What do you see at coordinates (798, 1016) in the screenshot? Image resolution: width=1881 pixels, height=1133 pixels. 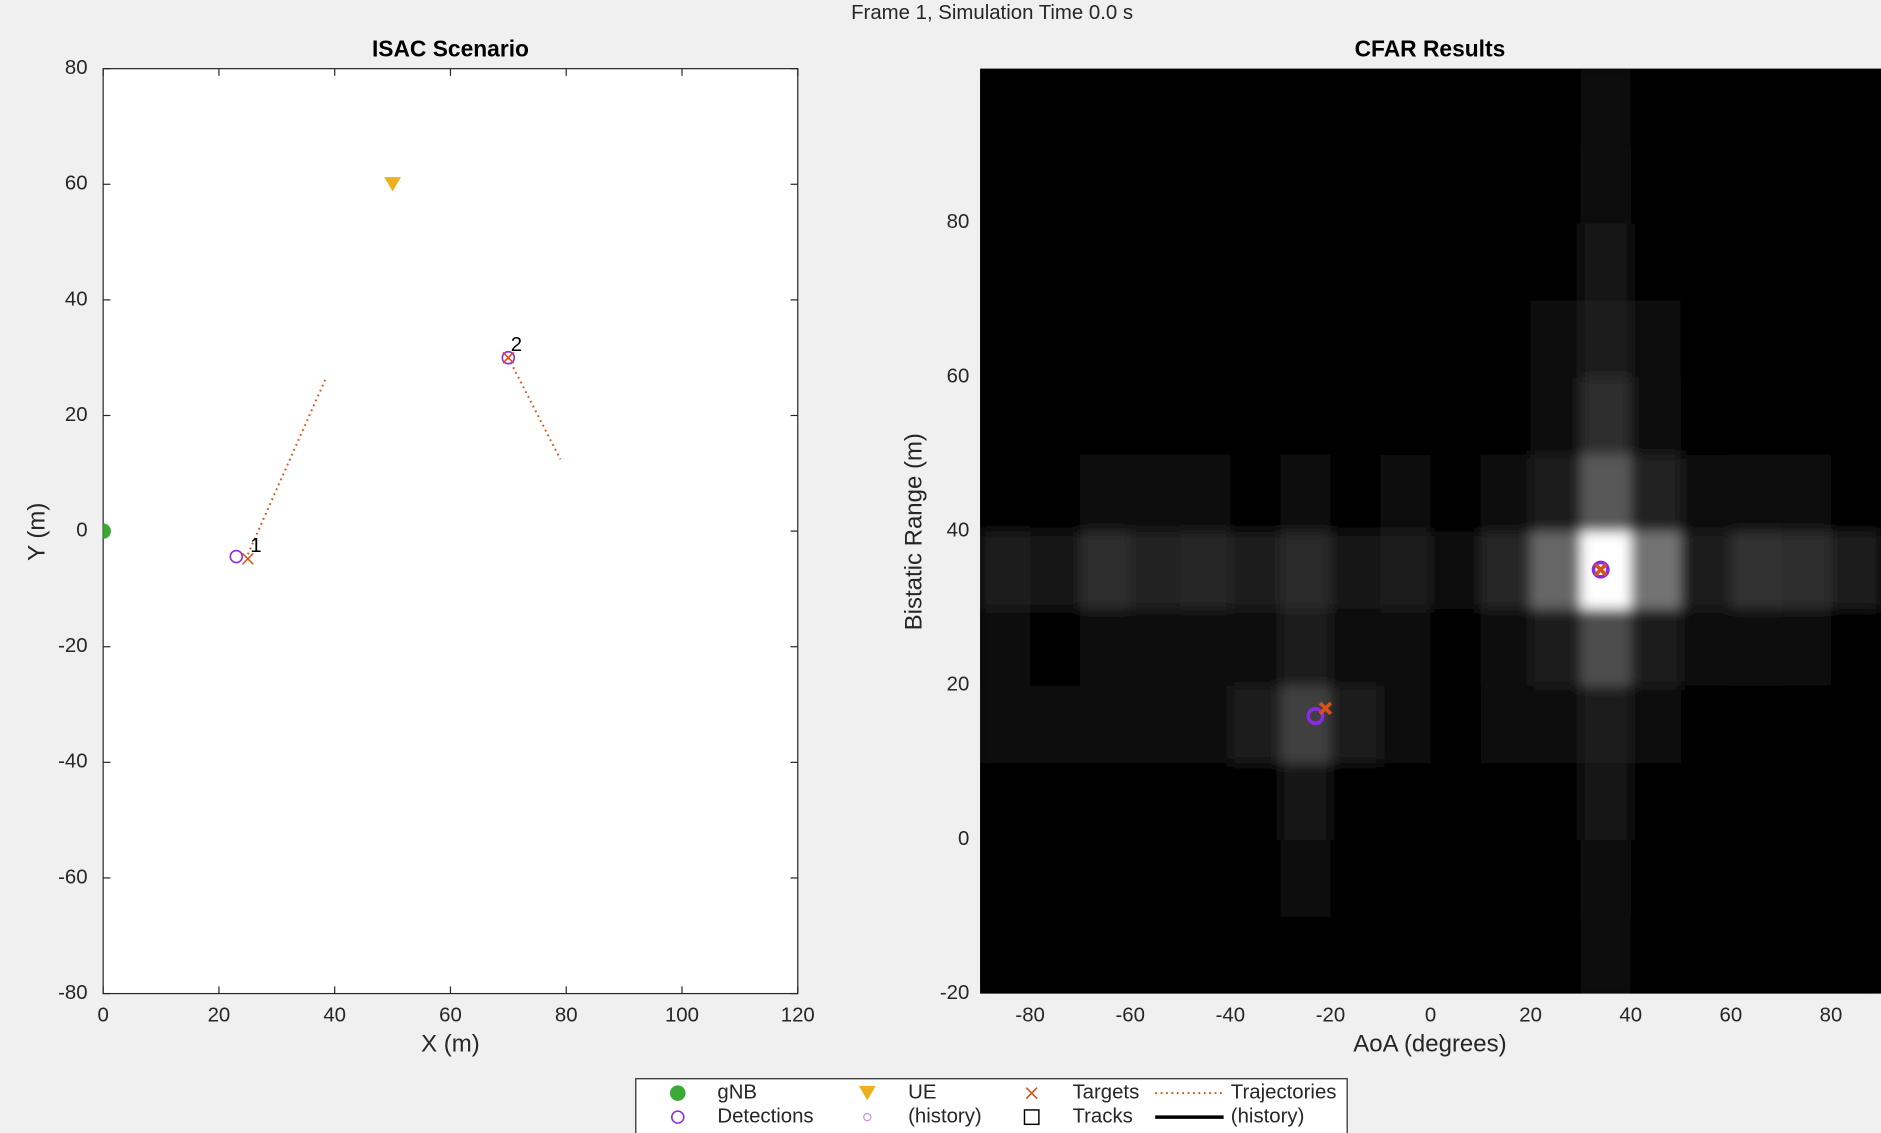 I see `x-tick-label: 120` at bounding box center [798, 1016].